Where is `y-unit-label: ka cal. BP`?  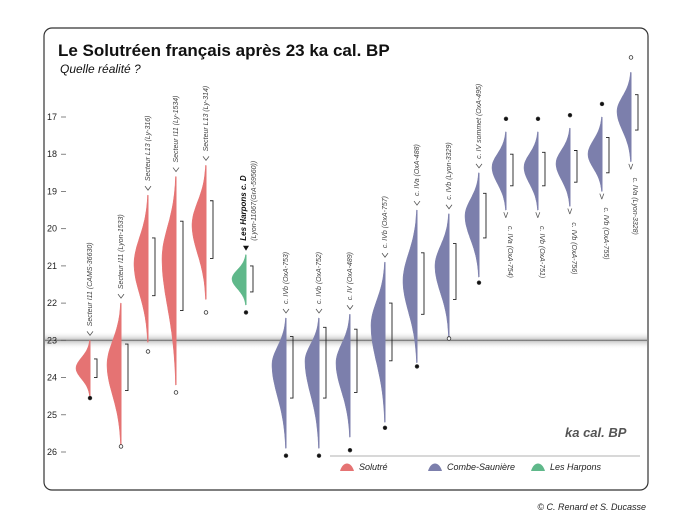
y-unit-label: ka cal. BP is located at coordinates (596, 432).